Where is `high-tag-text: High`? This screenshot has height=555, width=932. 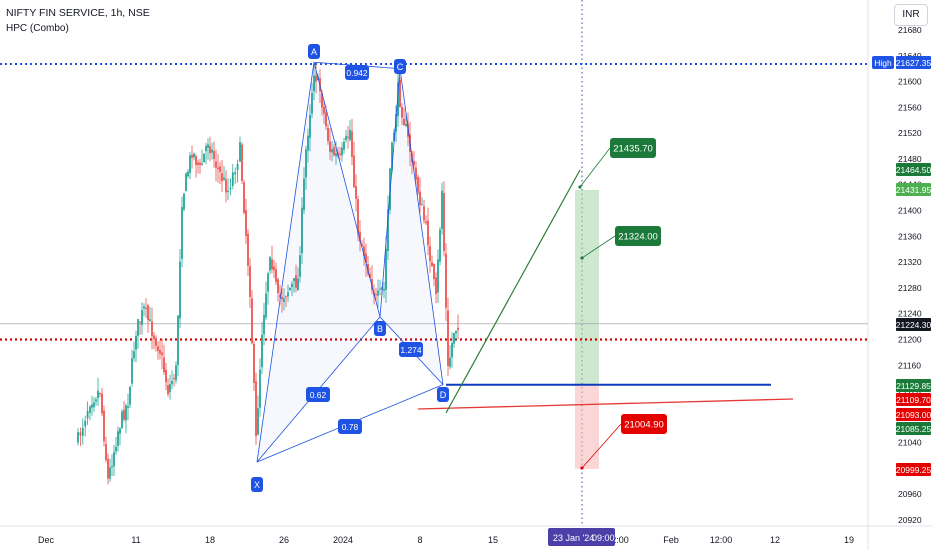 high-tag-text: High is located at coordinates (883, 63).